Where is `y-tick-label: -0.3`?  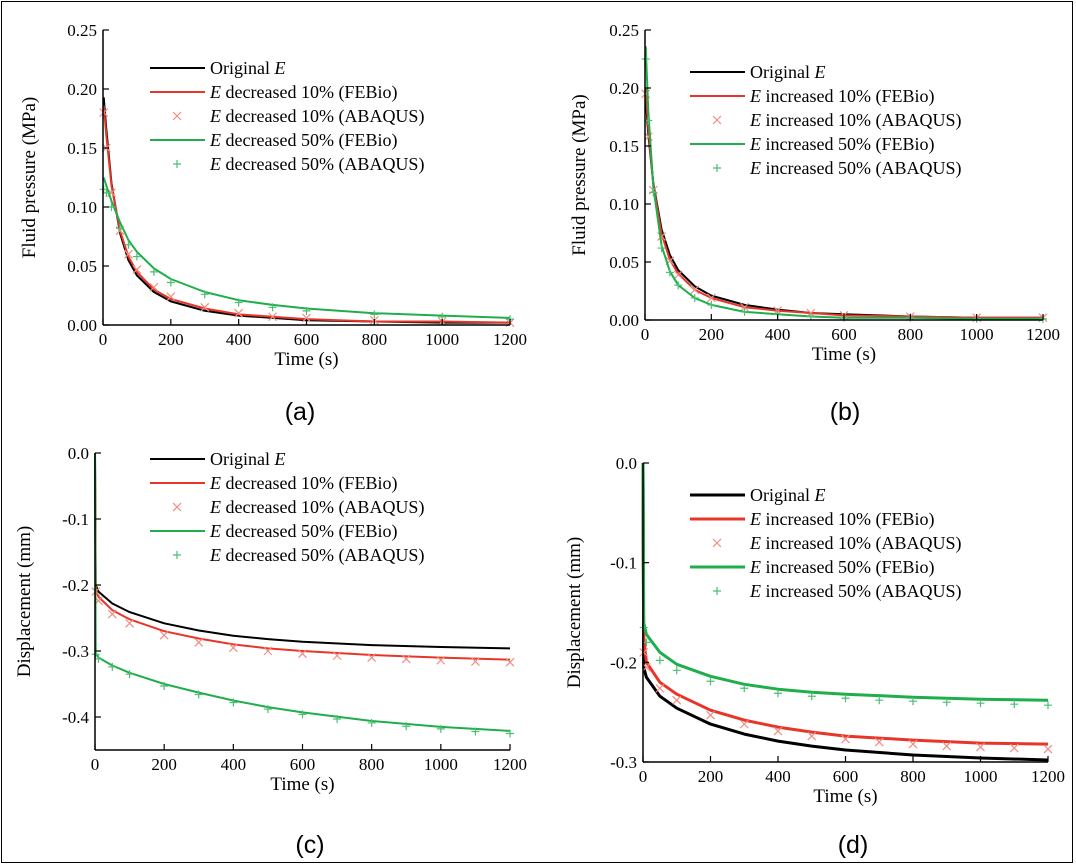
y-tick-label: -0.3 is located at coordinates (623, 762).